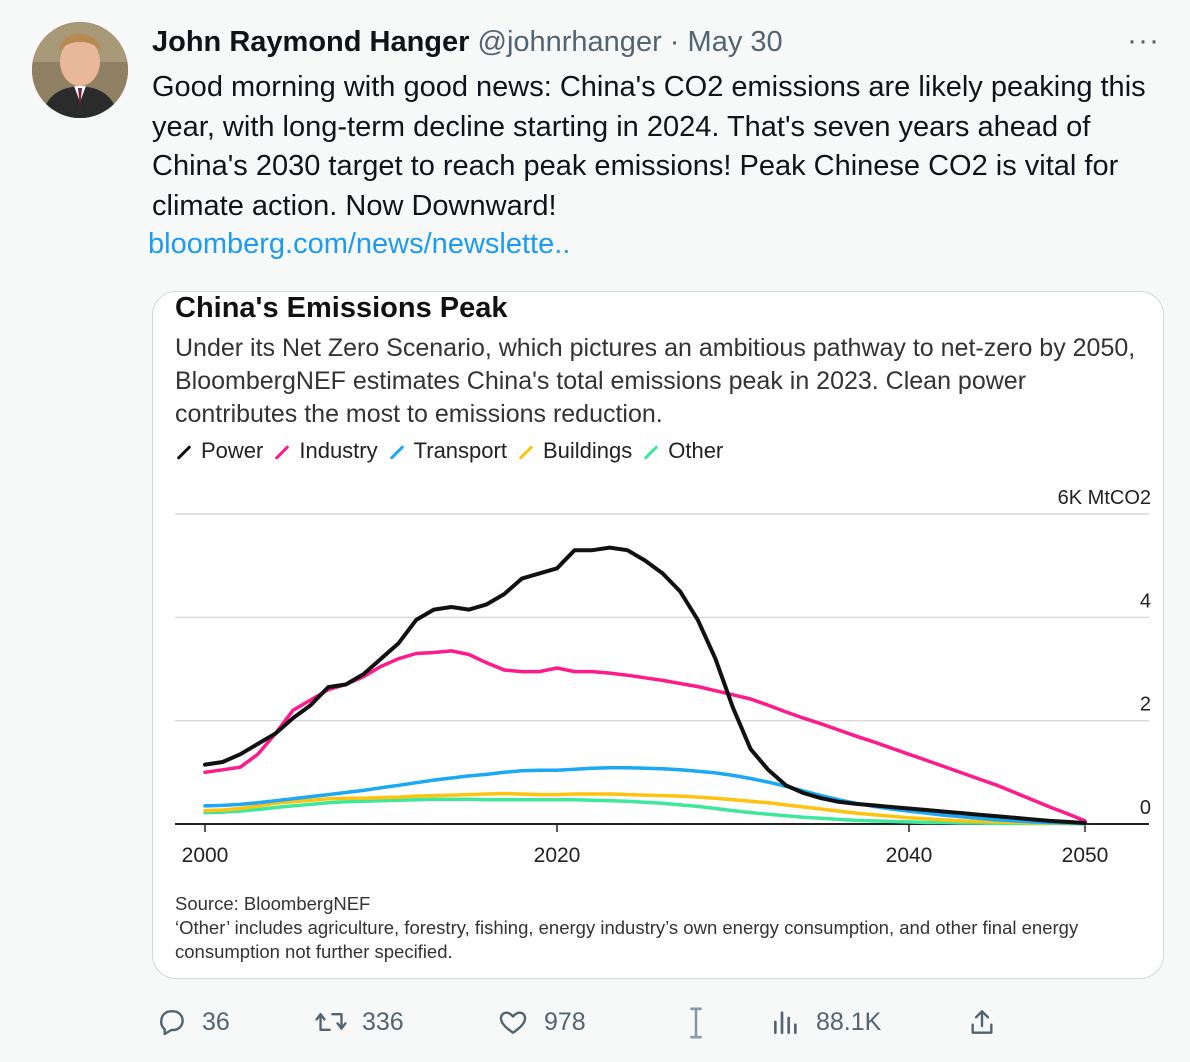 The width and height of the screenshot is (1190, 1062). Describe the element at coordinates (513, 1022) in the screenshot. I see `heart-icon` at that location.